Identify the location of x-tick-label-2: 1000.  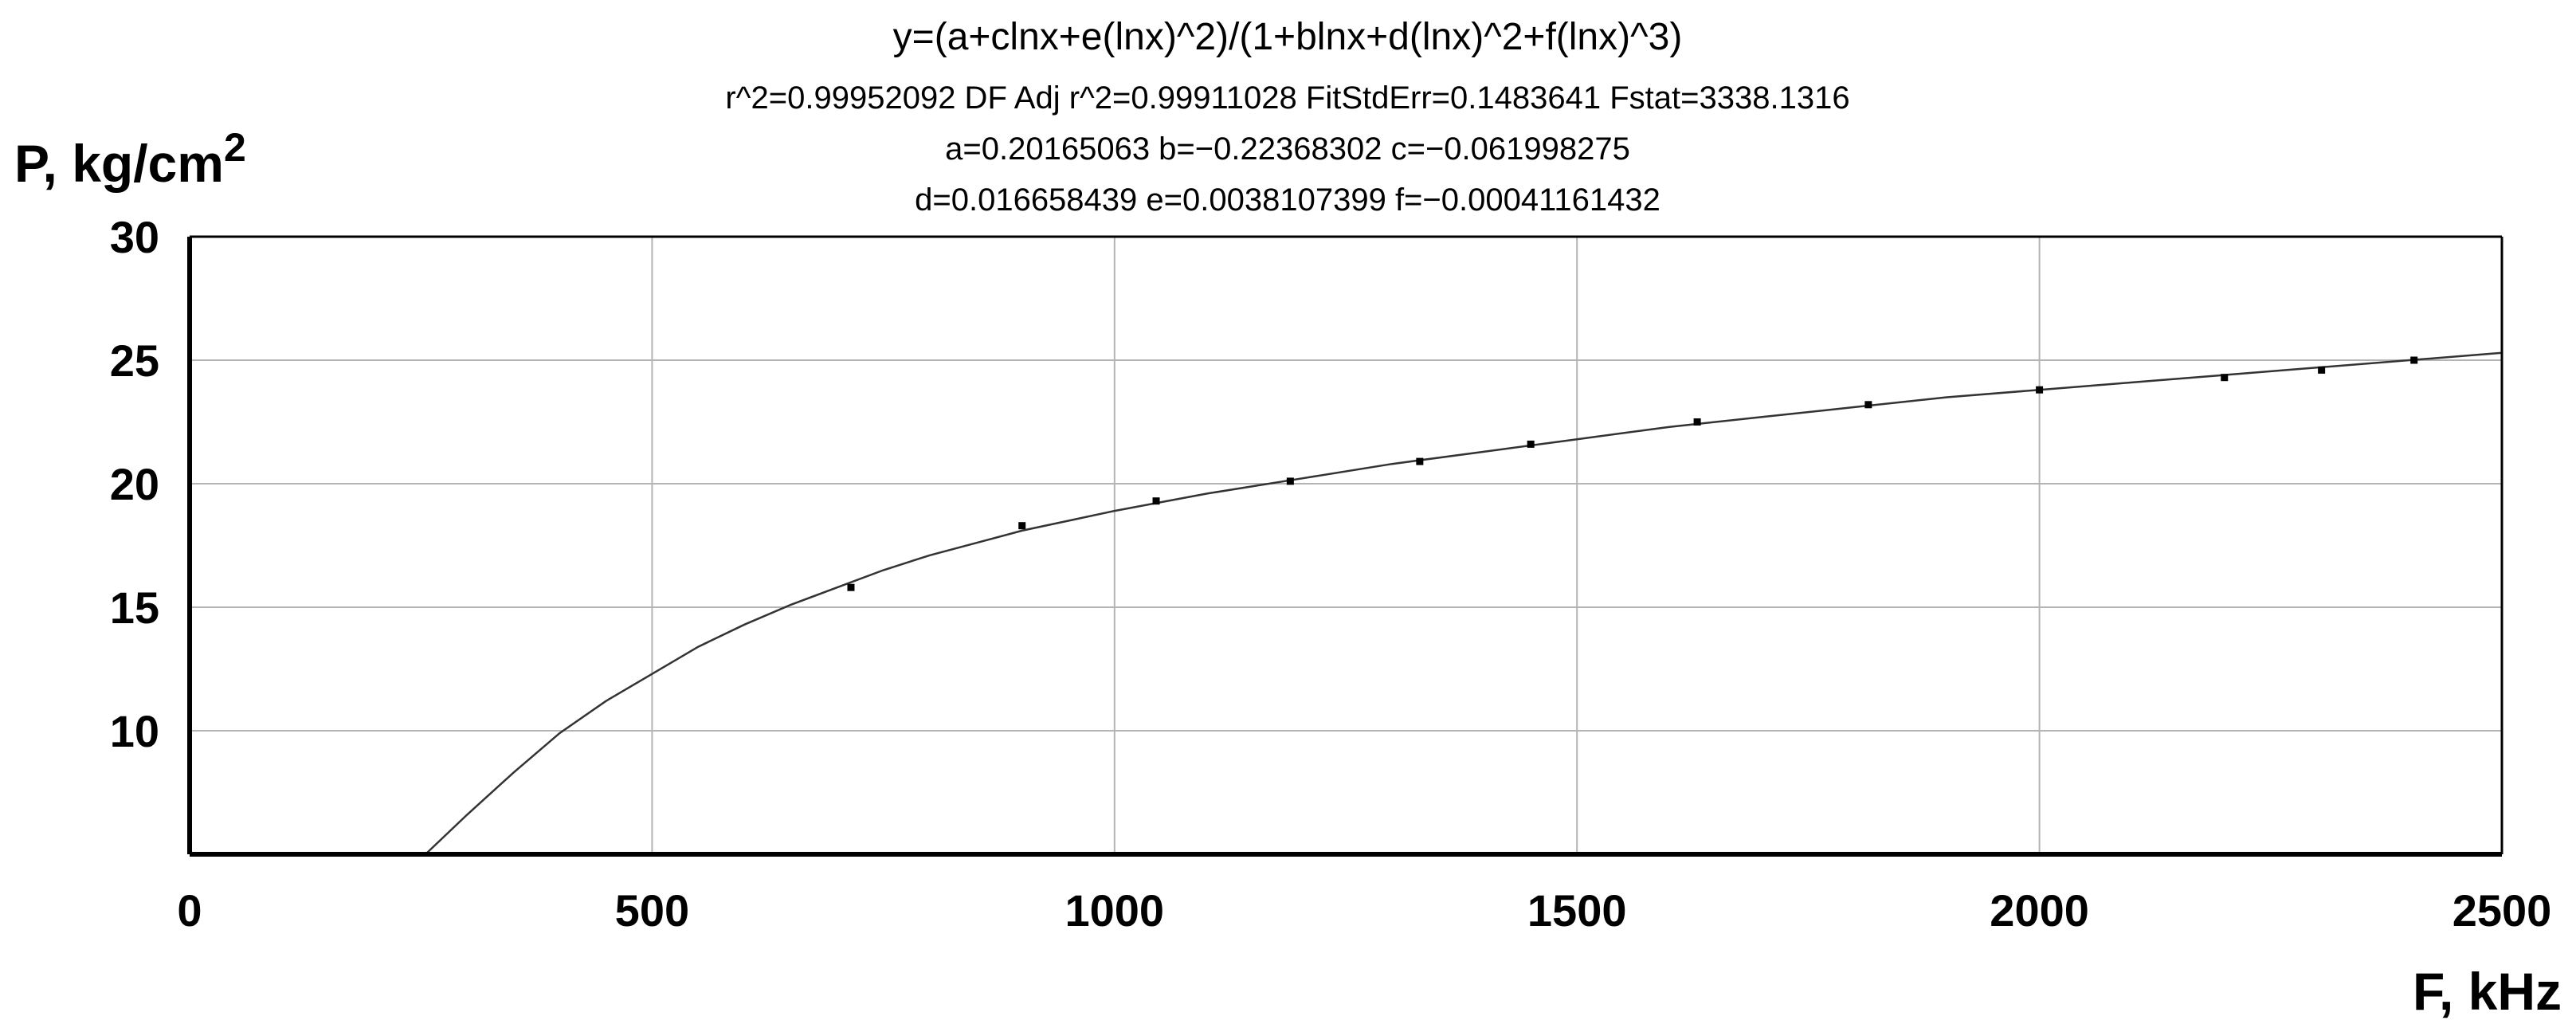
(1115, 911).